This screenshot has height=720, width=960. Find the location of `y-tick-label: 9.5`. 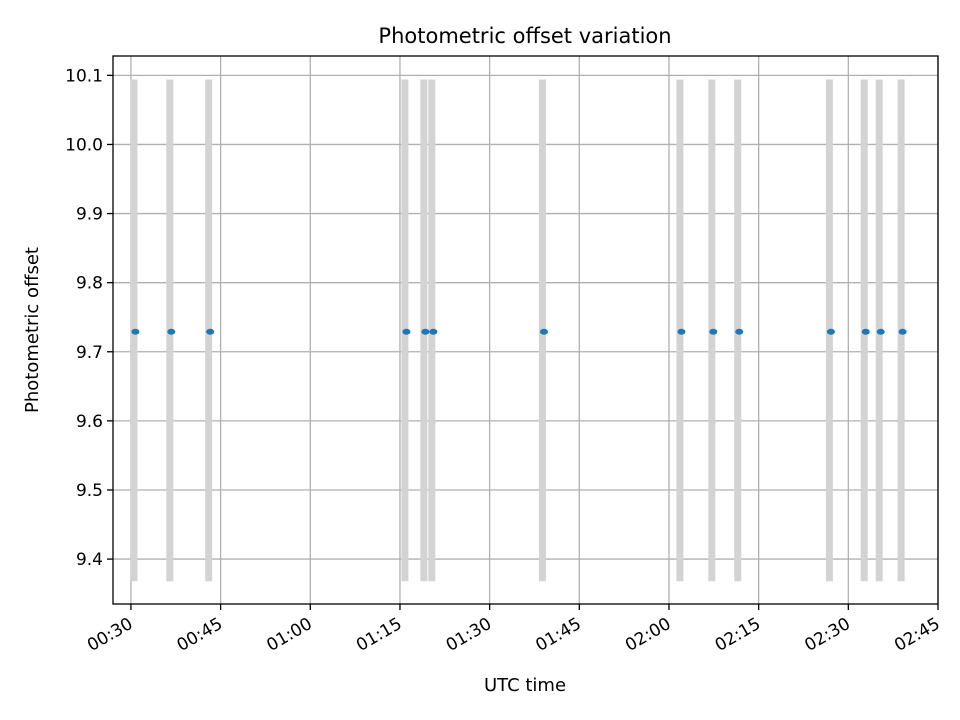

y-tick-label: 9.5 is located at coordinates (89, 491).